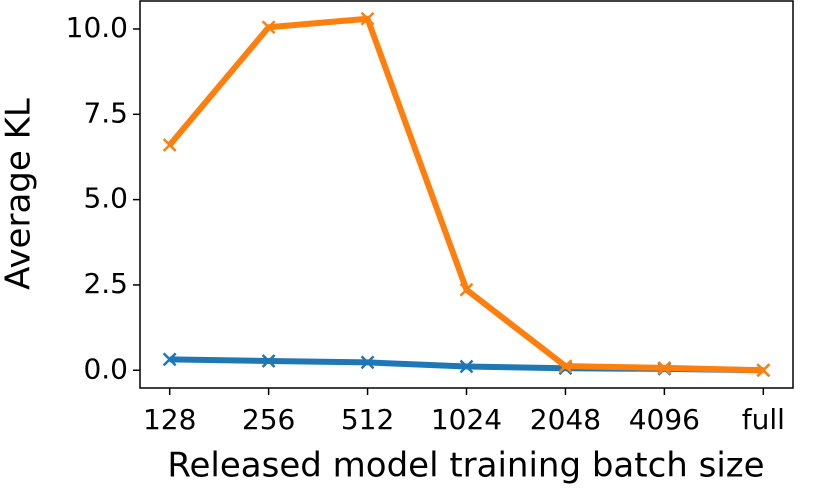 The image size is (823, 488). I want to click on y-tick-label: 5.0, so click(105, 198).